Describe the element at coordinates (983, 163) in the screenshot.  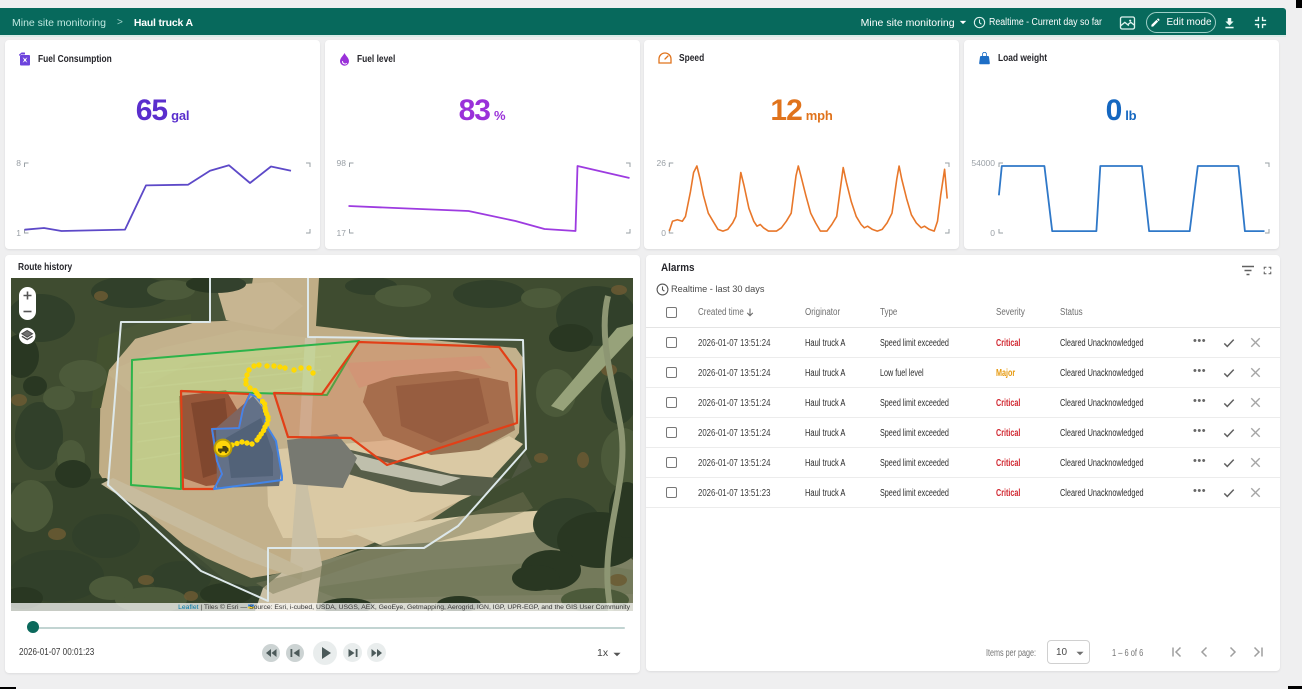
I see `svg-text: 54000` at that location.